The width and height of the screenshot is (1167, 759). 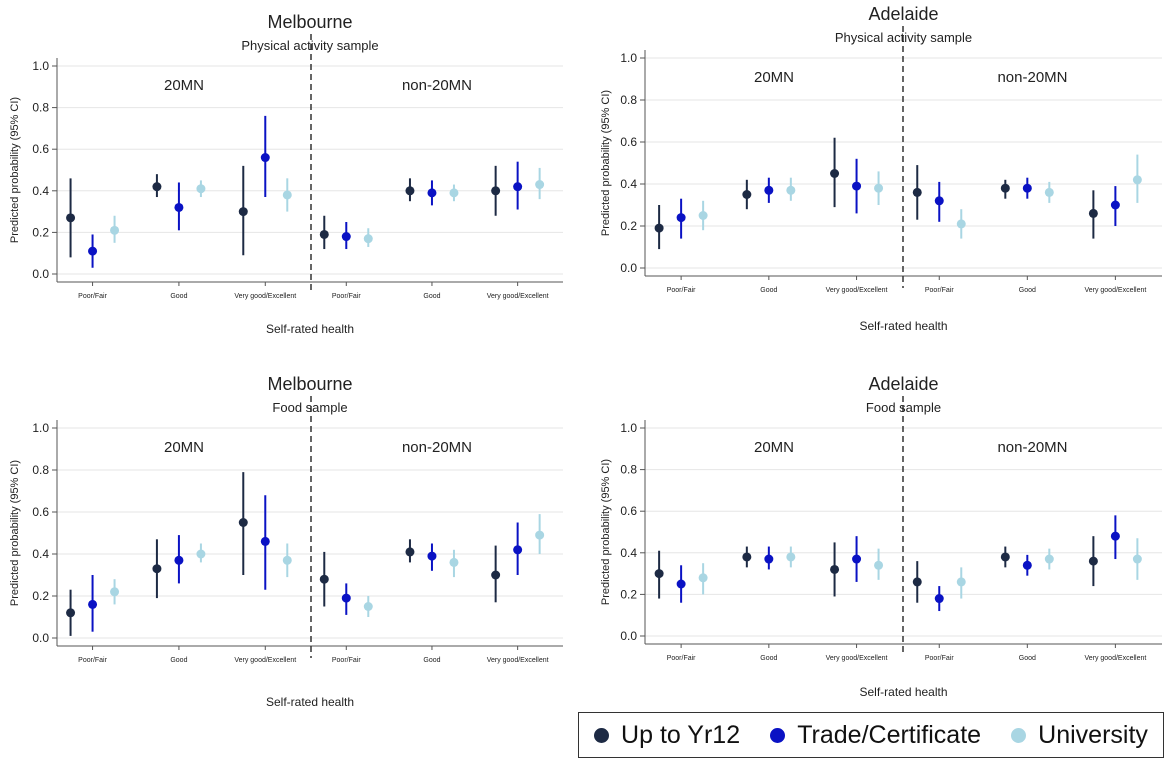 I want to click on chart-2-ytick-label: 0.0, so click(x=628, y=268).